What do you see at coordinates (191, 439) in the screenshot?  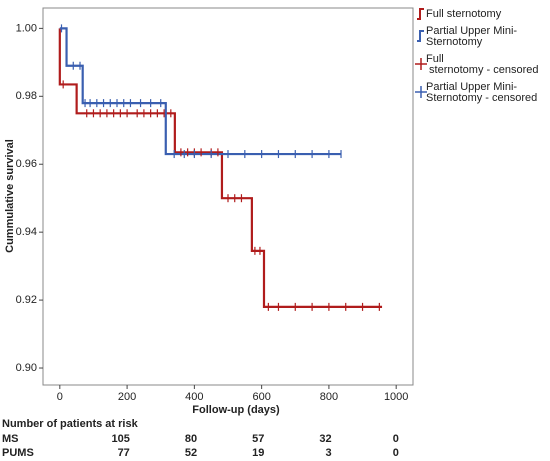 I see `risk-value: 80` at bounding box center [191, 439].